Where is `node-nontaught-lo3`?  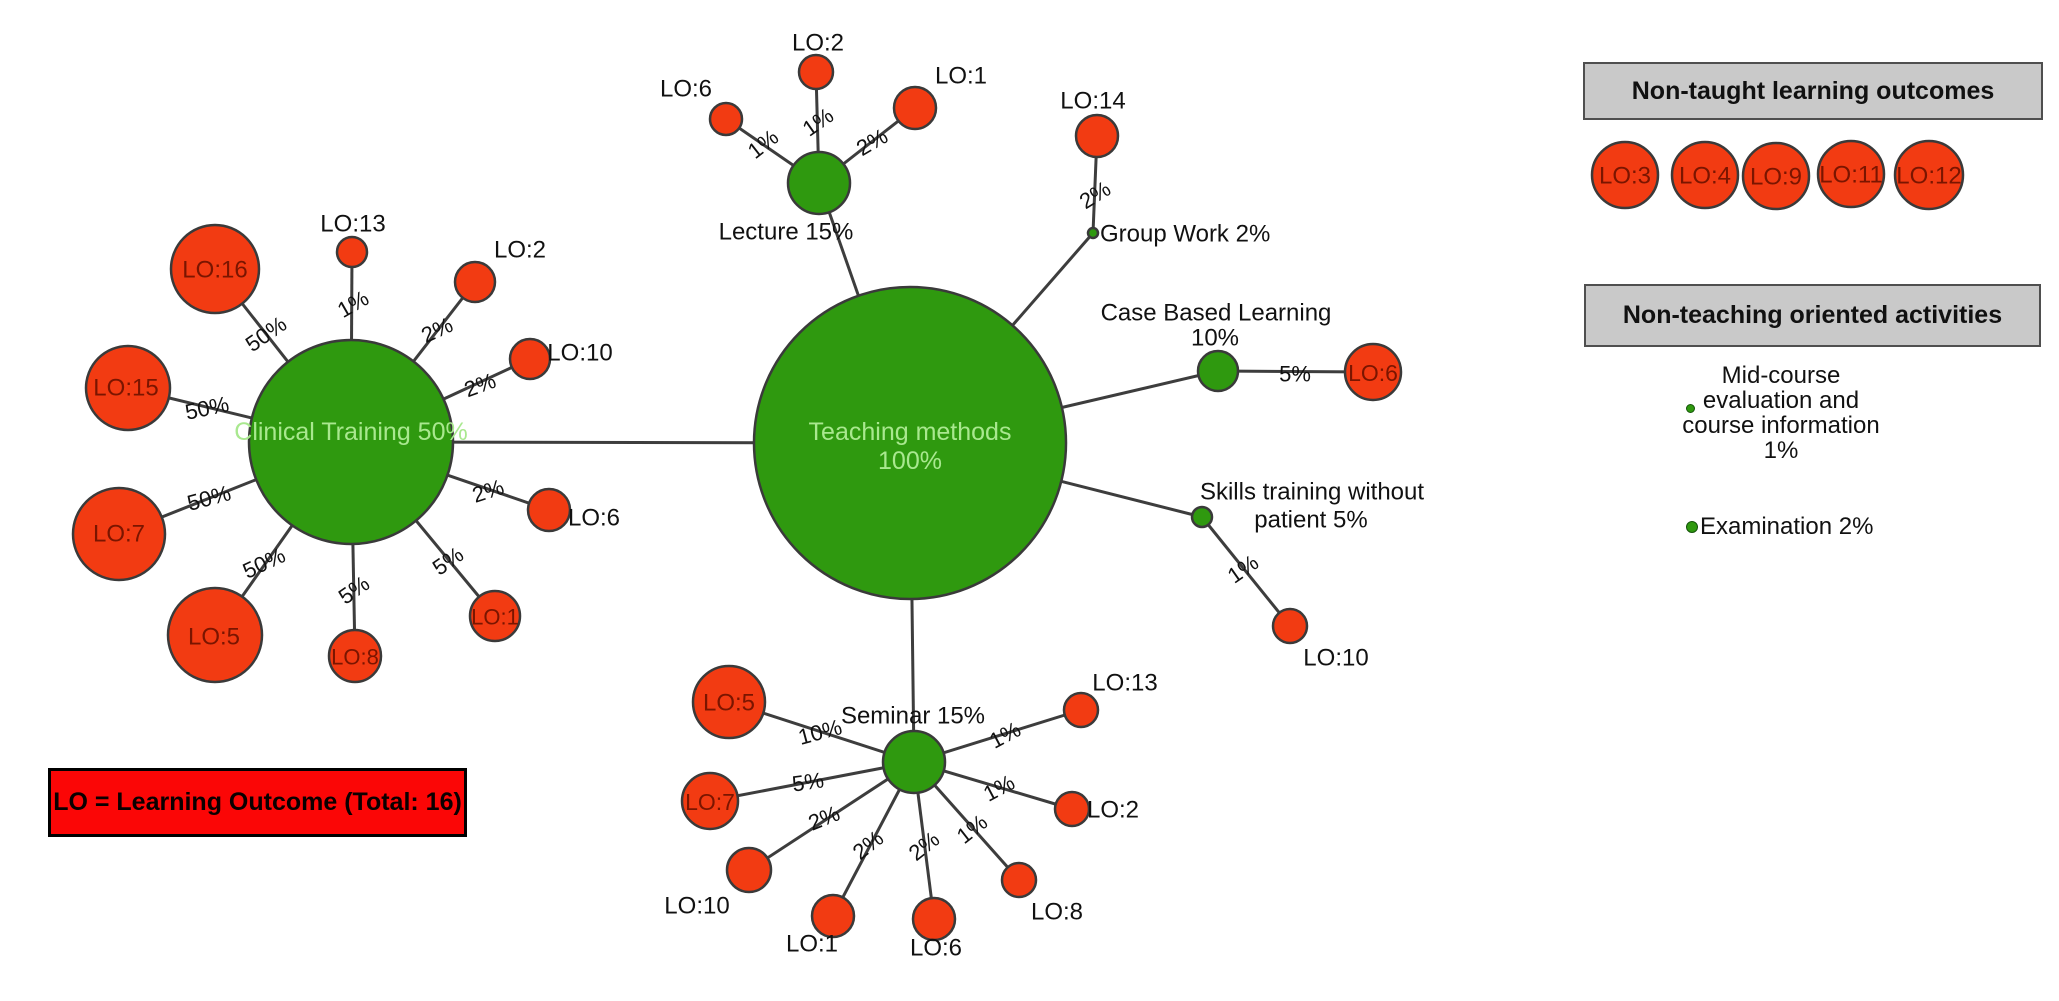 node-nontaught-lo3 is located at coordinates (1625, 175).